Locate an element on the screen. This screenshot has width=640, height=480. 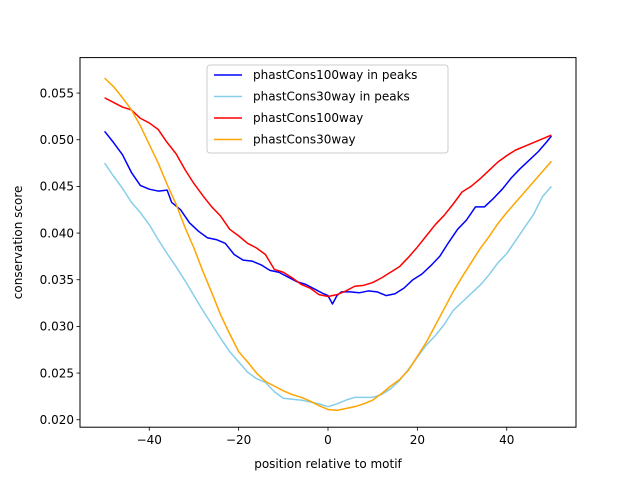
y-tick-label: 0.030 is located at coordinates (57, 327).